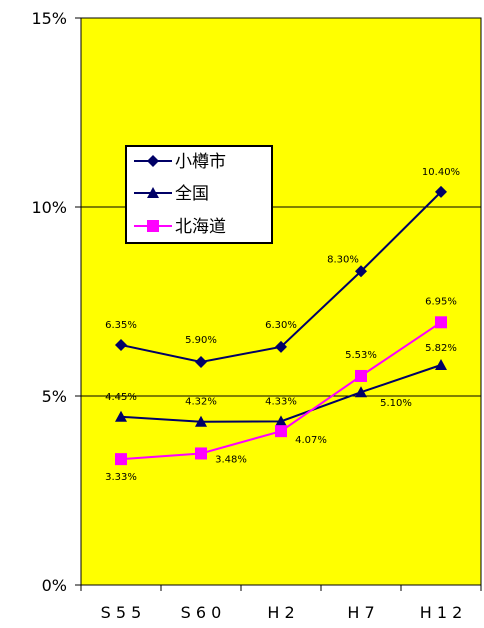 The image size is (484, 628). What do you see at coordinates (200, 227) in the screenshot?
I see `legend-label: 北海道` at bounding box center [200, 227].